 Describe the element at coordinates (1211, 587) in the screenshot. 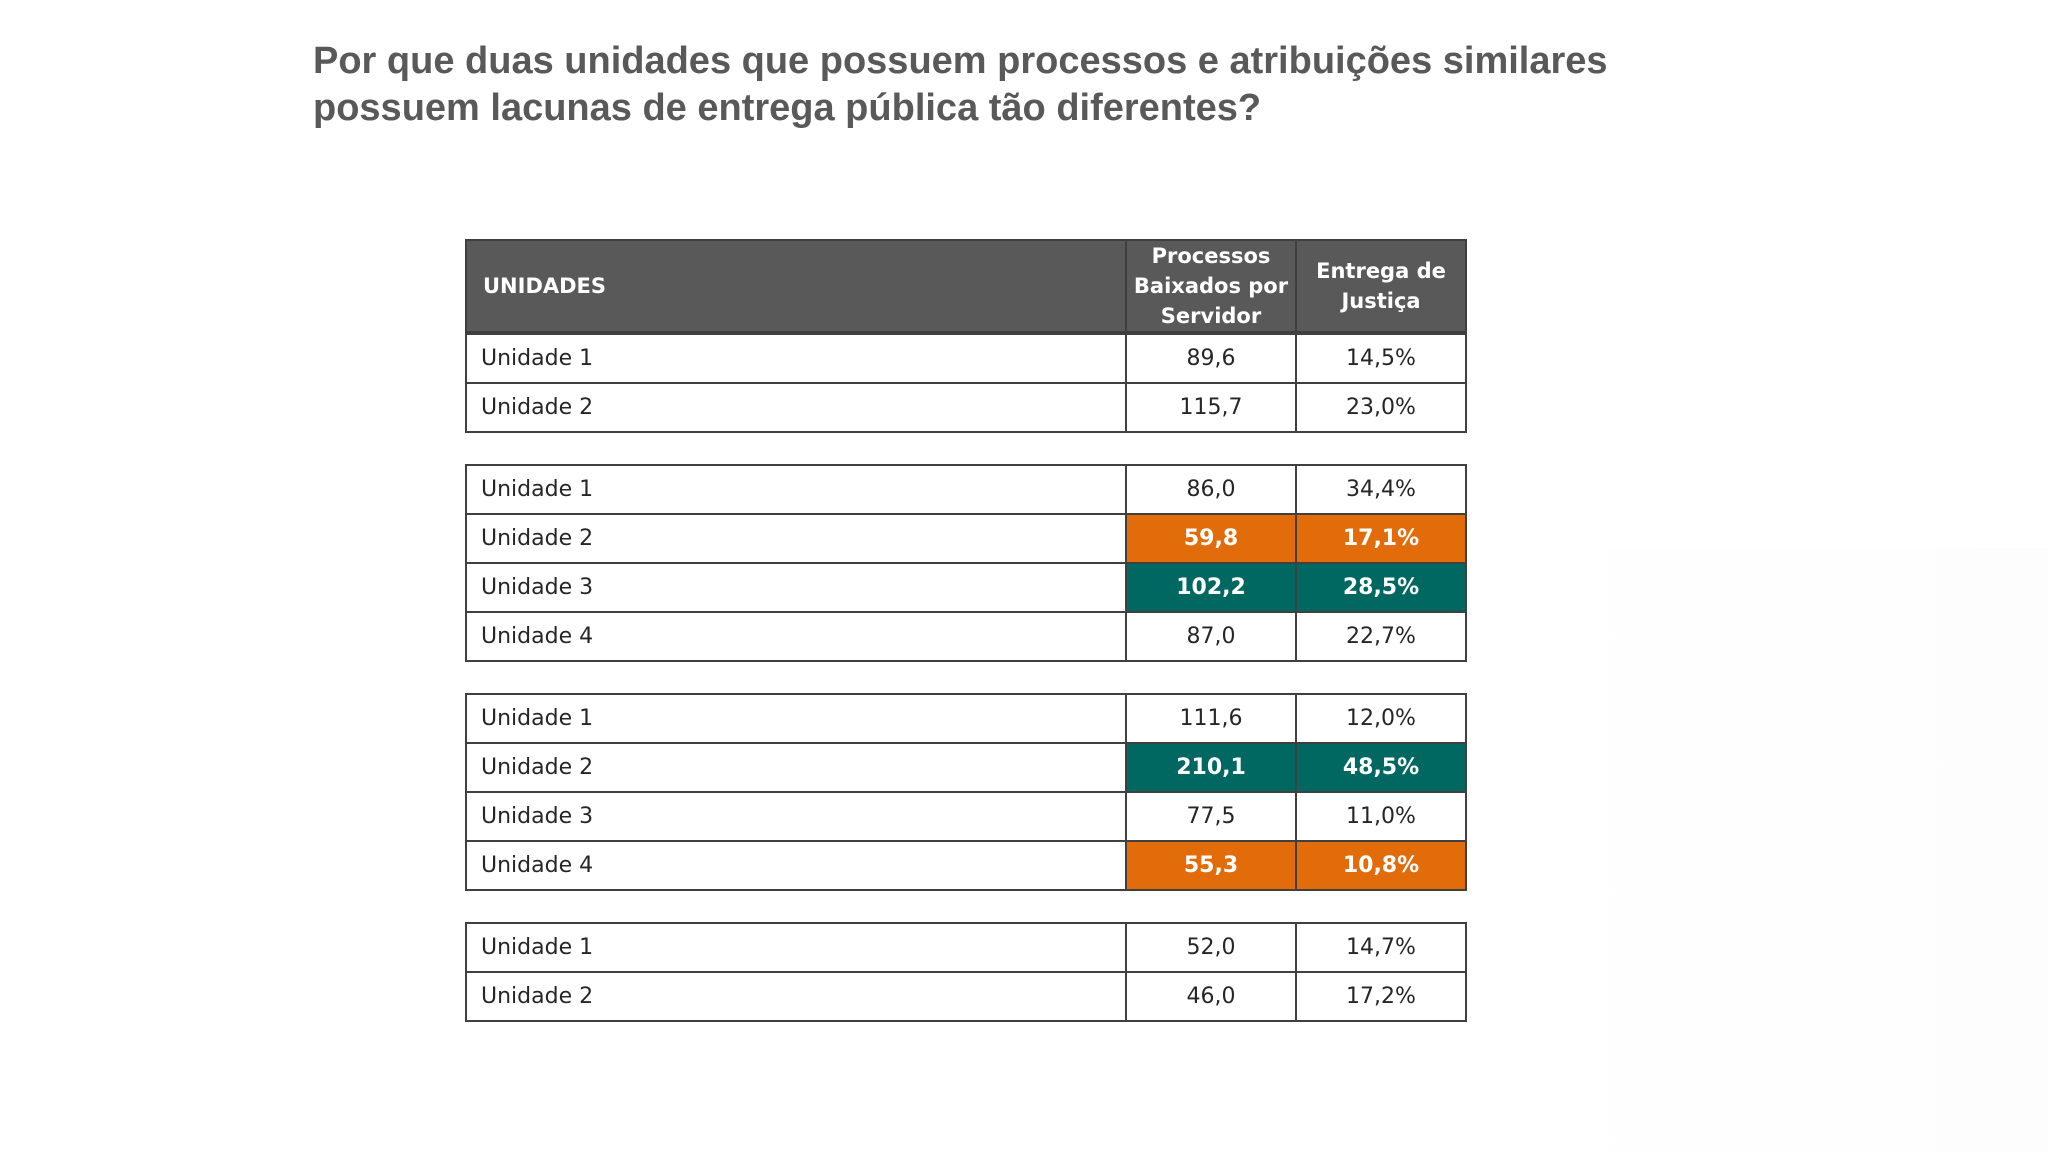

I see `processos-baixados-cell: 102,2` at that location.